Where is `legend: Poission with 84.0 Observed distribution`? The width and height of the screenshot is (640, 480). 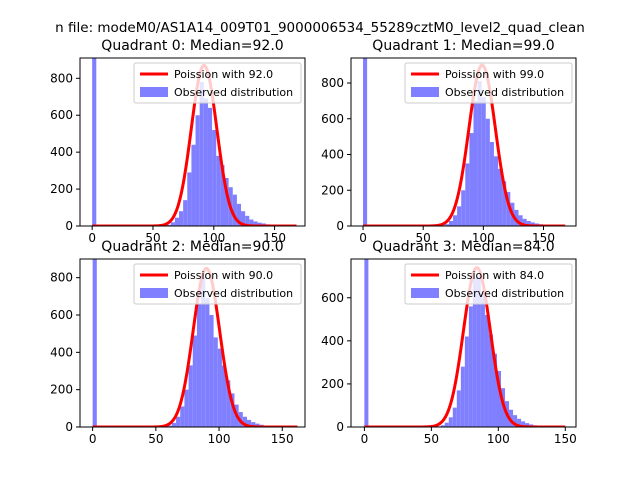
legend: Poission with 84.0 Observed distribution is located at coordinates (488, 284).